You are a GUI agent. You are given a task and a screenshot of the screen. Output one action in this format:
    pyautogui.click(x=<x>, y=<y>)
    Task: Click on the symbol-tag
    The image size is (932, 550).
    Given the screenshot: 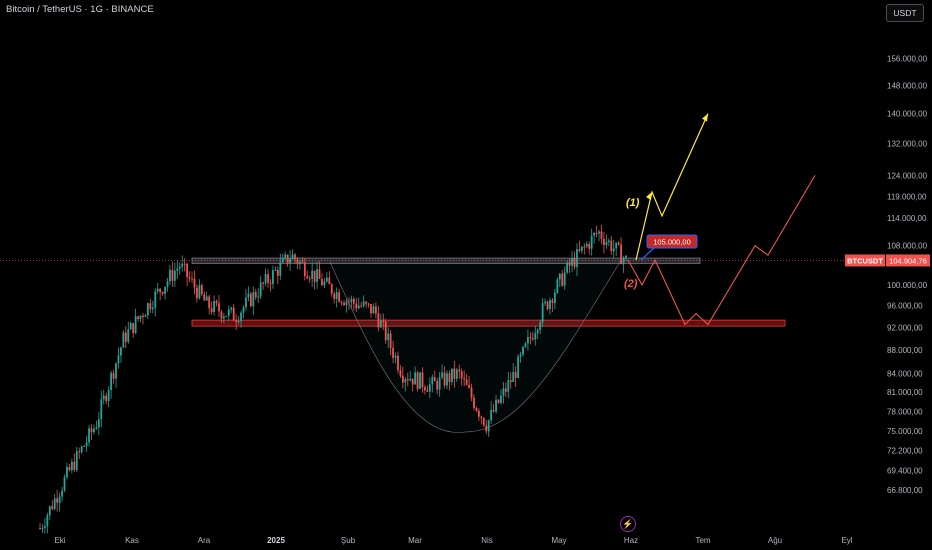 What is the action you would take?
    pyautogui.click(x=865, y=260)
    